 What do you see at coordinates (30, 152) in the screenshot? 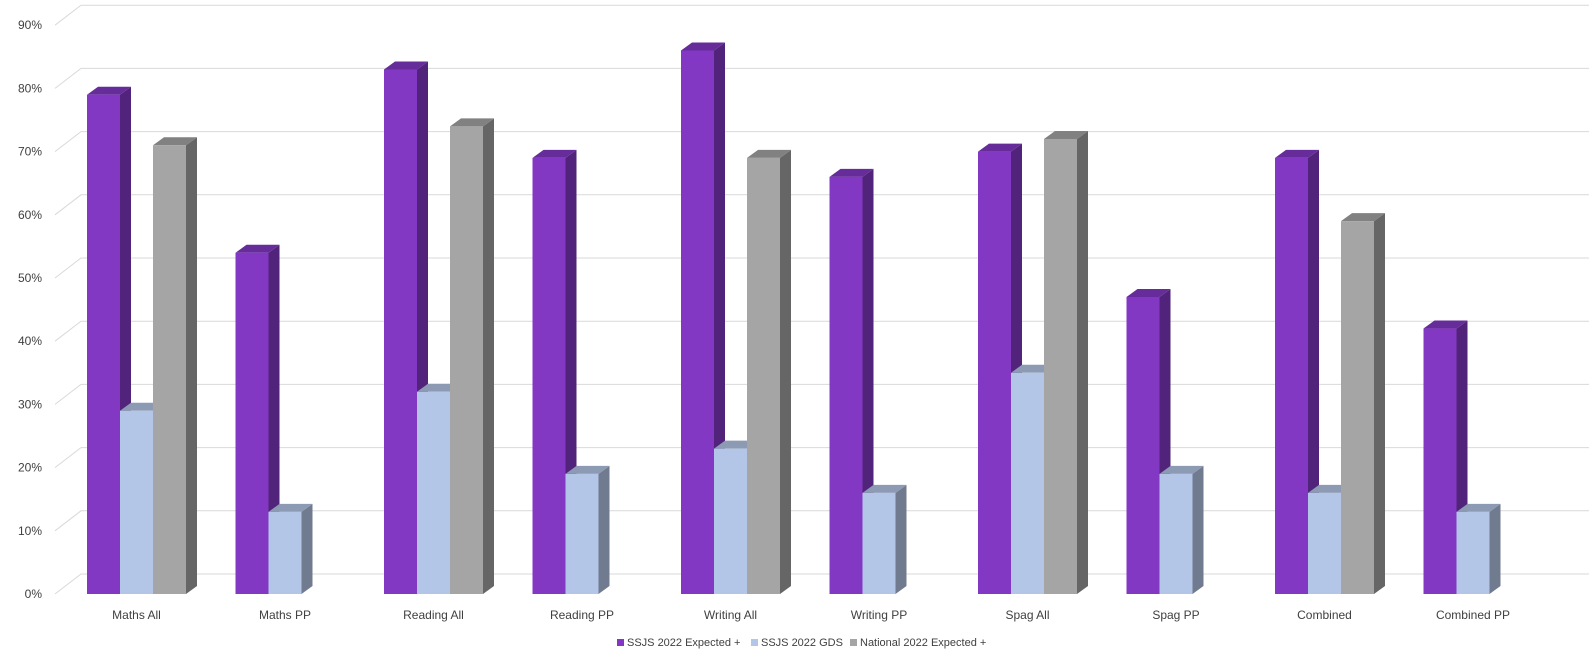
I see `y-tick-label: 70%` at bounding box center [30, 152].